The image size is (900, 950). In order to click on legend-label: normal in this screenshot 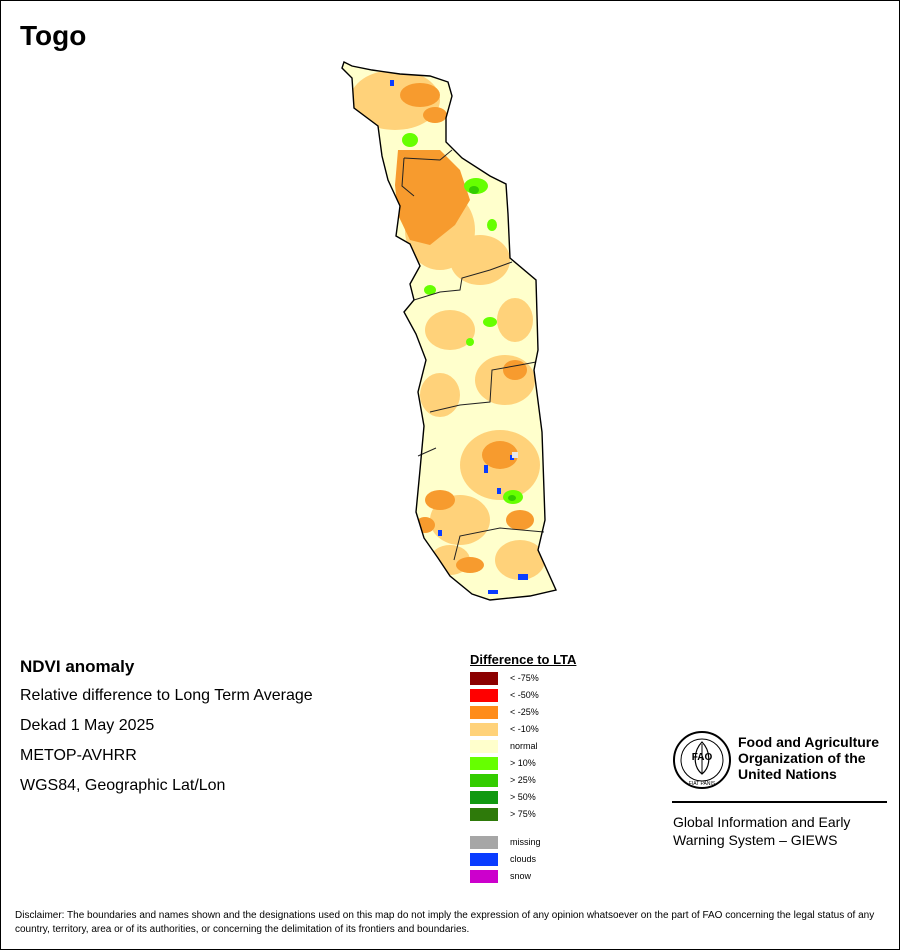, I will do `click(524, 746)`.